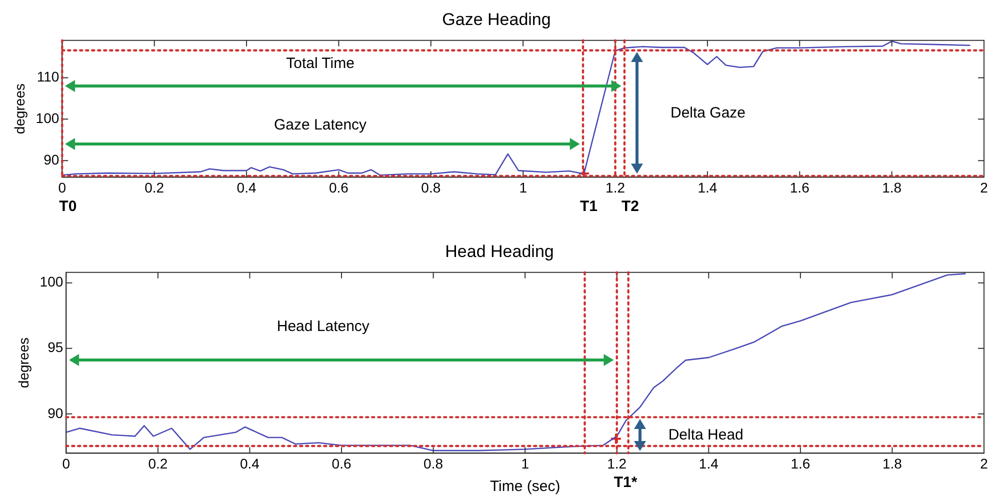 This screenshot has width=991, height=504. Describe the element at coordinates (56, 347) in the screenshot. I see `y-tick-label: 95` at that location.